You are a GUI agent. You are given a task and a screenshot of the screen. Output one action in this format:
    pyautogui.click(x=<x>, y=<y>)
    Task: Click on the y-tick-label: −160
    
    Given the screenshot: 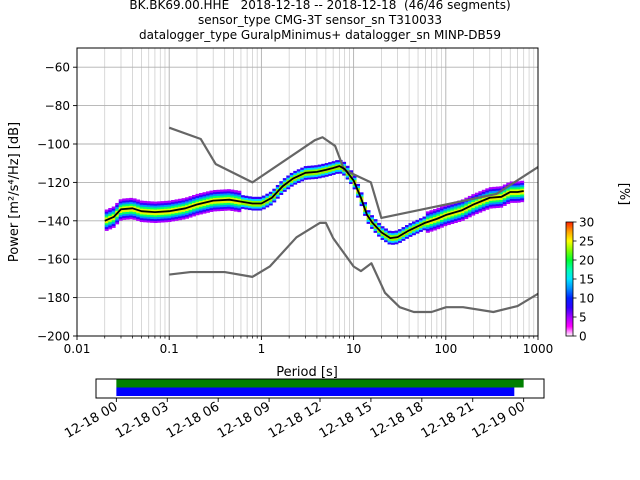 What is the action you would take?
    pyautogui.click(x=53, y=260)
    